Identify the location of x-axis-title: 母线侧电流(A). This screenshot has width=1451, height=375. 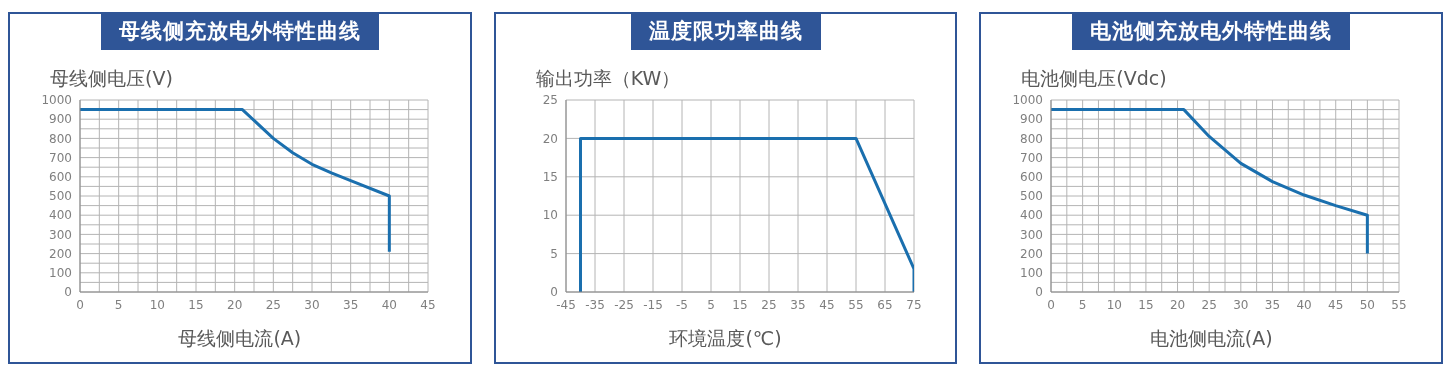
(240, 338).